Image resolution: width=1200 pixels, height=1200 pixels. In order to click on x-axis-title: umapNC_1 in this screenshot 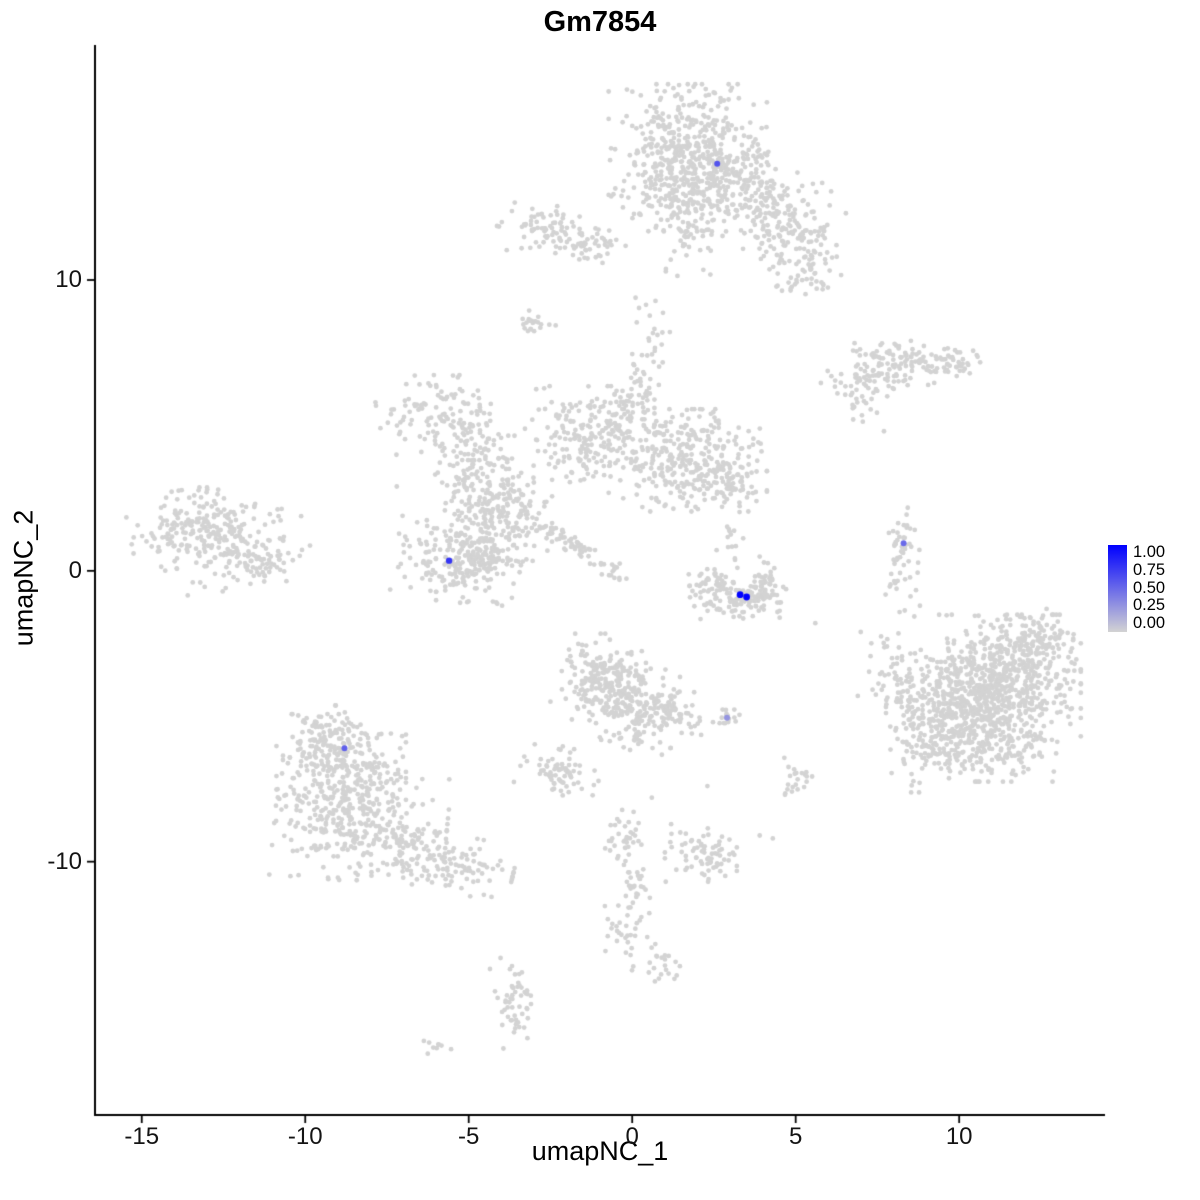, I will do `click(600, 1151)`.